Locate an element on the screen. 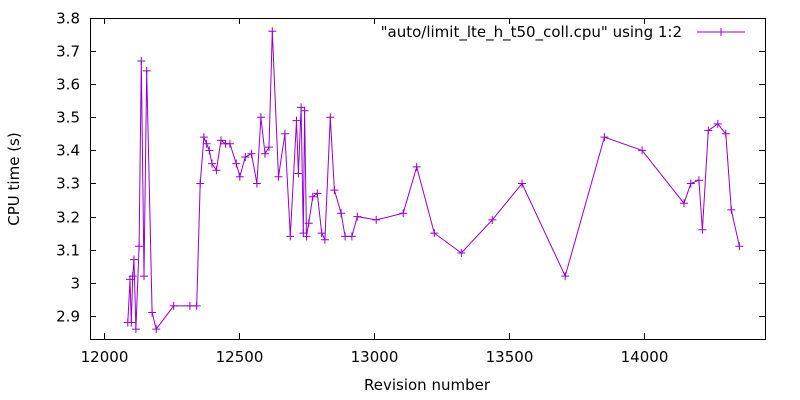  y-tick-label: 3.1 is located at coordinates (68, 251).